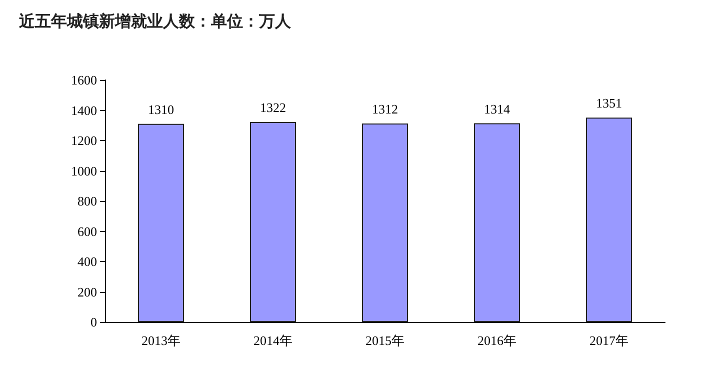 Image resolution: width=725 pixels, height=372 pixels. What do you see at coordinates (84, 170) in the screenshot?
I see `y-tick-label: 1000` at bounding box center [84, 170].